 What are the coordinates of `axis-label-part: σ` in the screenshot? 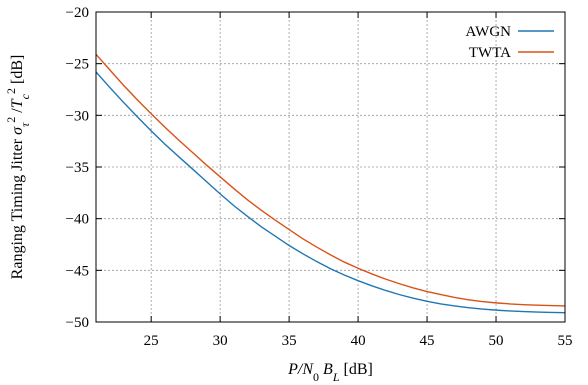 It's located at (17, 130).